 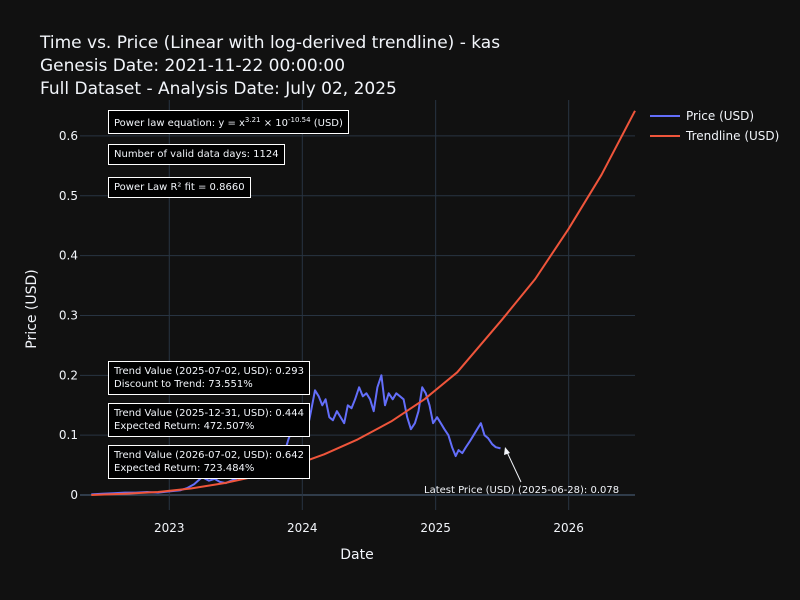 What do you see at coordinates (209, 413) in the screenshot?
I see `trend-dec-line-1: Trend Value (2025-12-31, USD): 0.444` at bounding box center [209, 413].